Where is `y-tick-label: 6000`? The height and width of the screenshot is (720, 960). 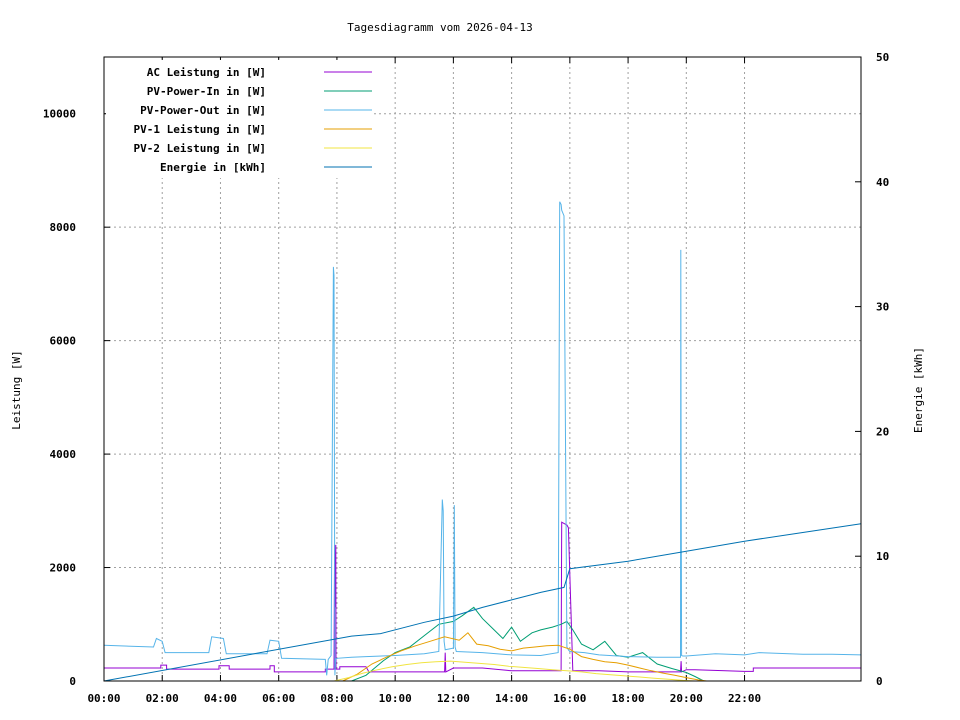
y-tick-label: 6000 is located at coordinates (63, 341).